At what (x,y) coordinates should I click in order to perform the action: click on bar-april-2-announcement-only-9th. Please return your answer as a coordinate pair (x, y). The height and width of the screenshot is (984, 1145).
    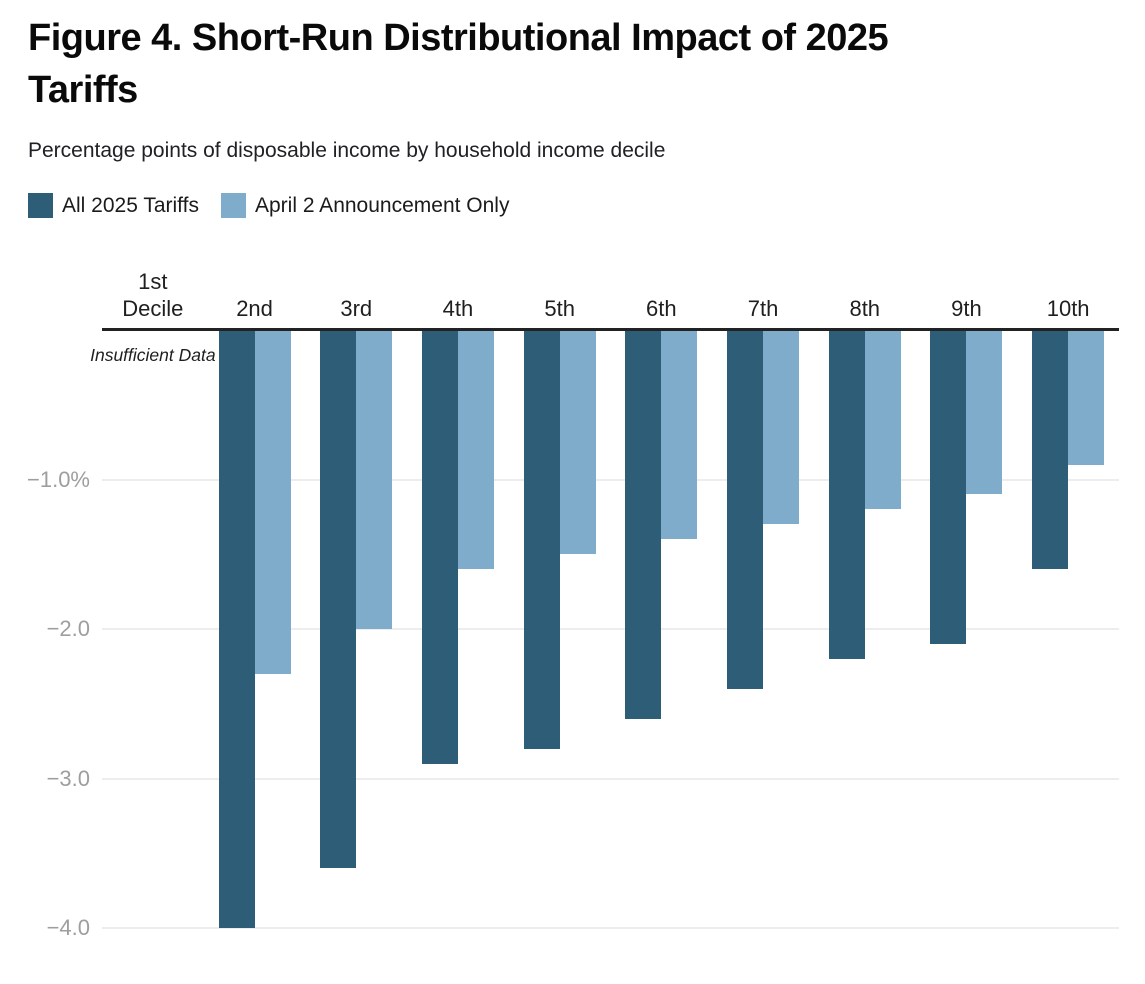
    Looking at the image, I should click on (984, 412).